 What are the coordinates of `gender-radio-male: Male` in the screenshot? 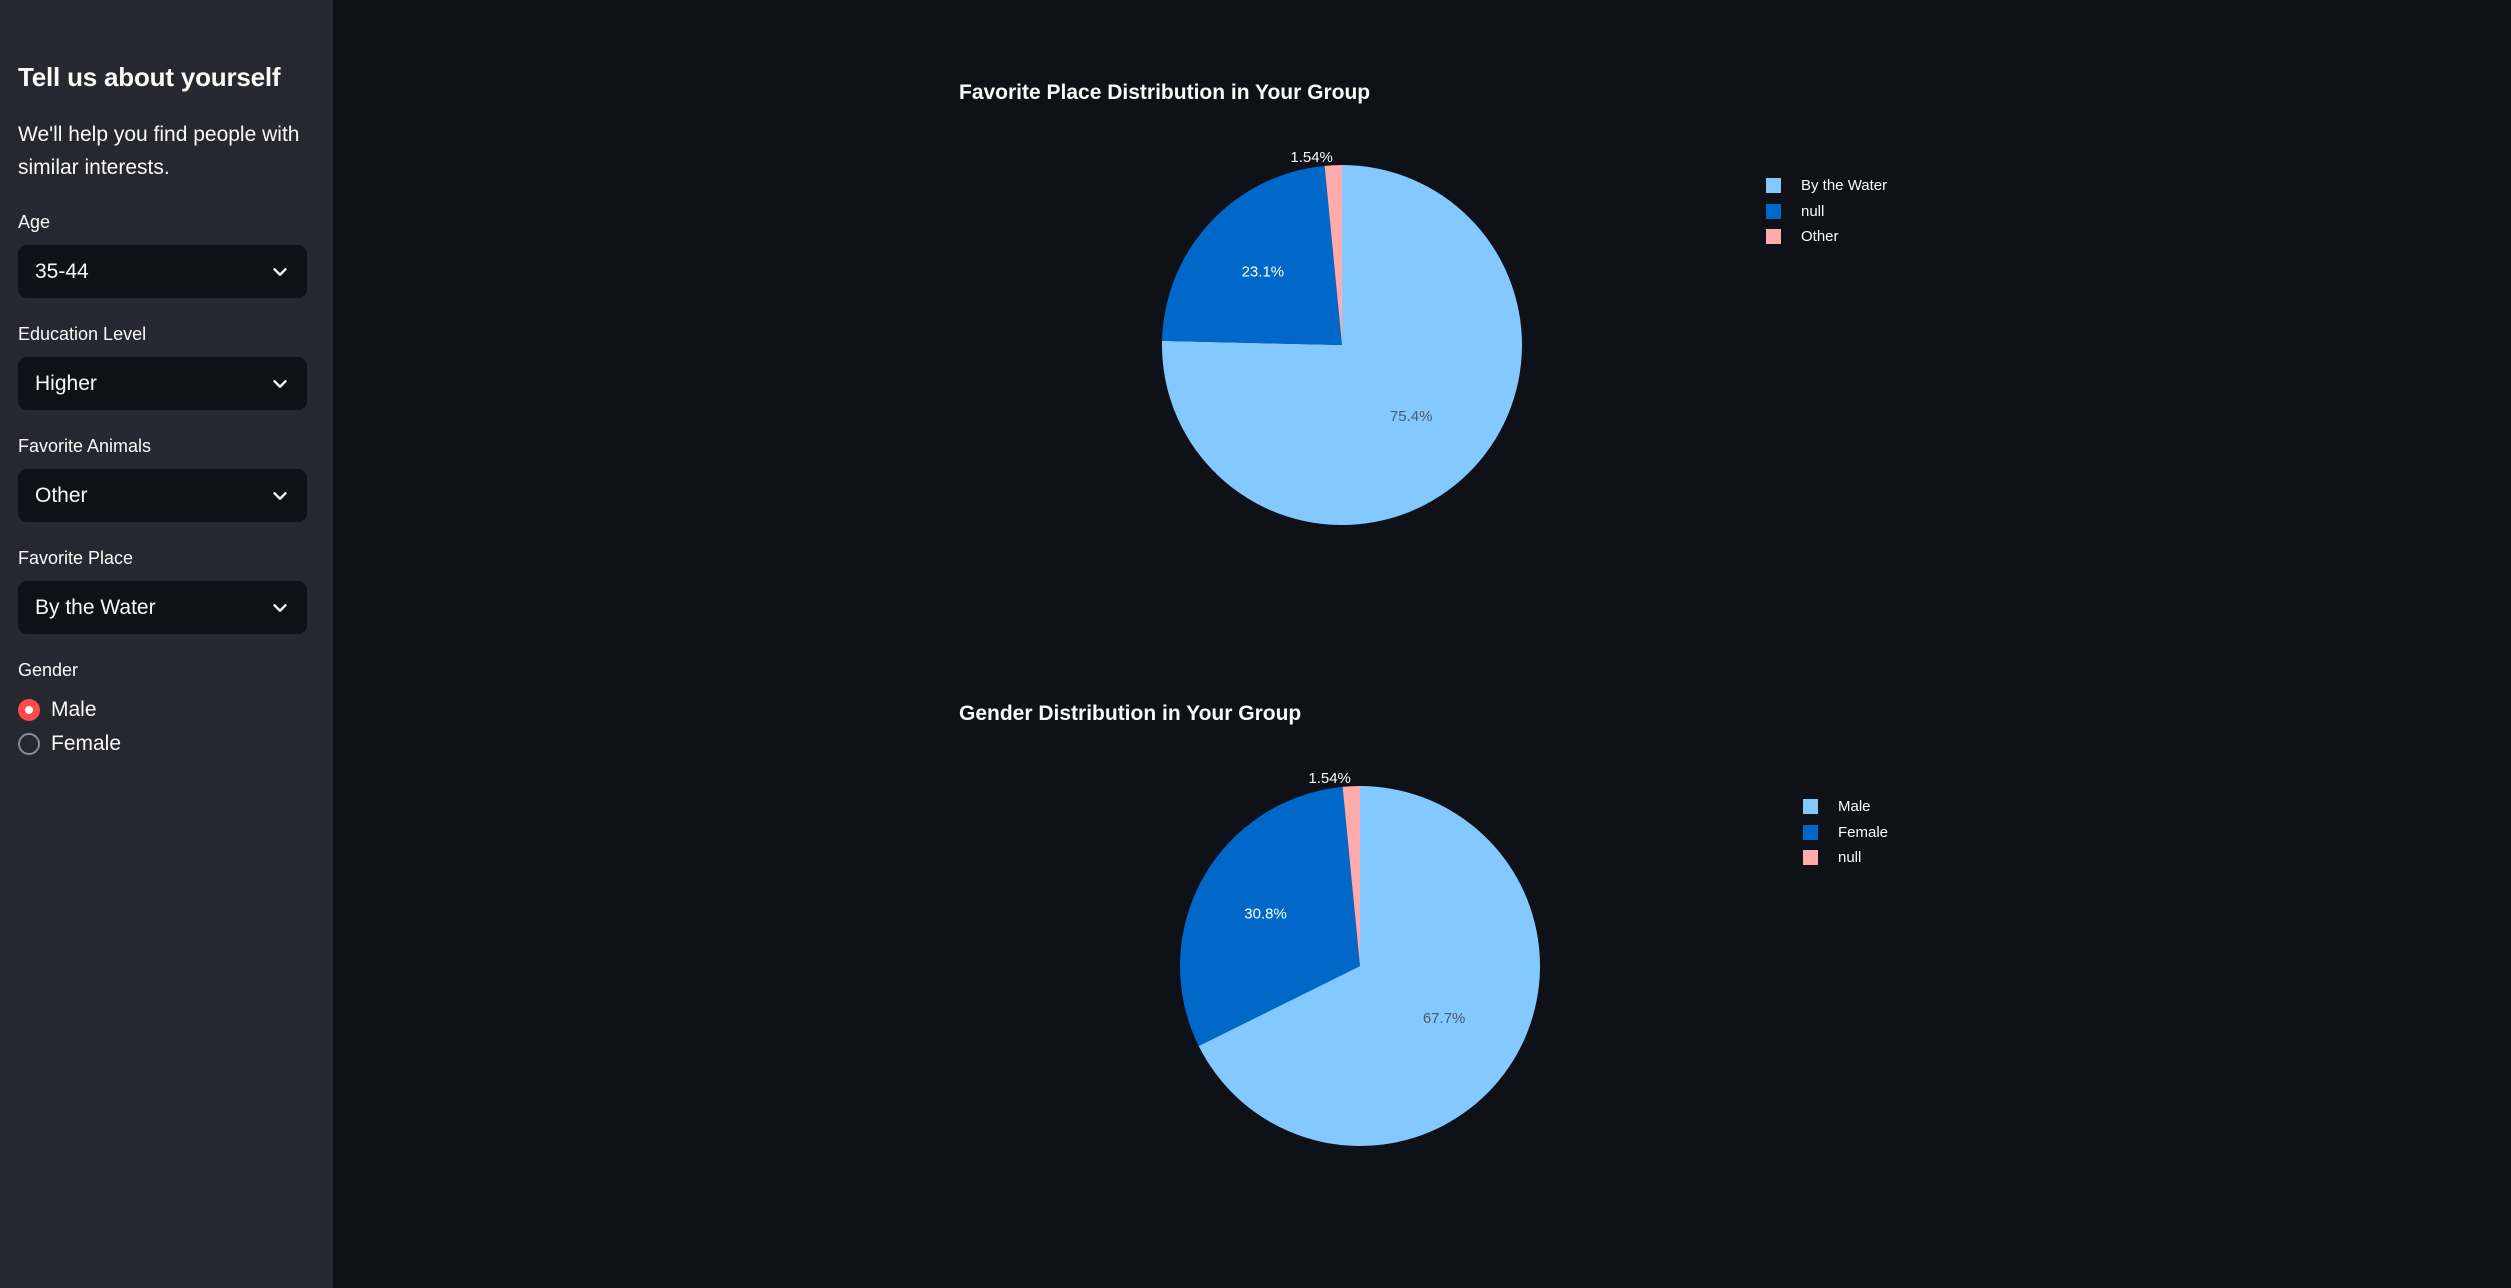 It's located at (57, 710).